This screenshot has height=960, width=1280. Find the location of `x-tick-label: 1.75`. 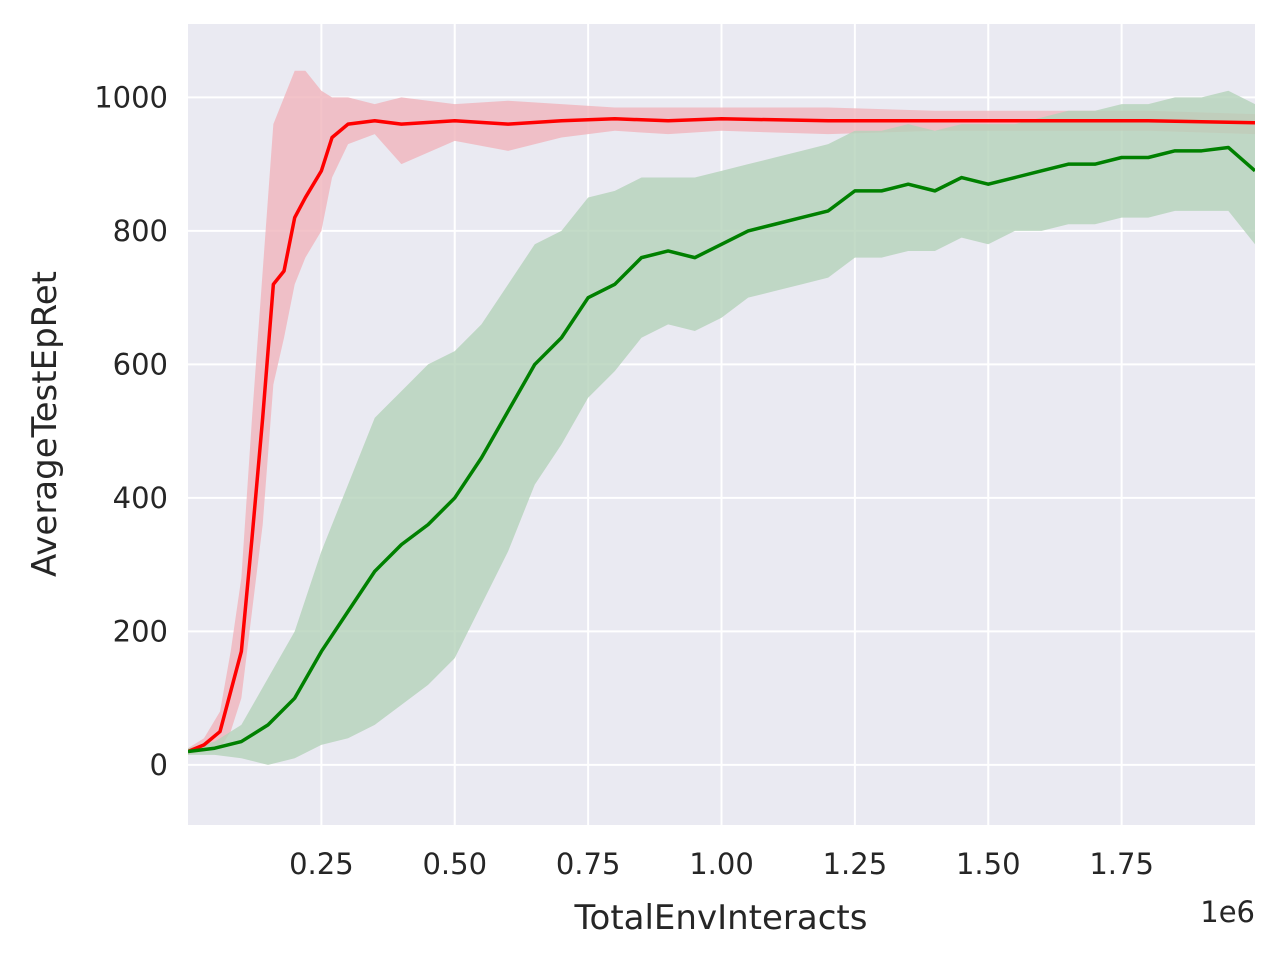

x-tick-label: 1.75 is located at coordinates (1121, 864).